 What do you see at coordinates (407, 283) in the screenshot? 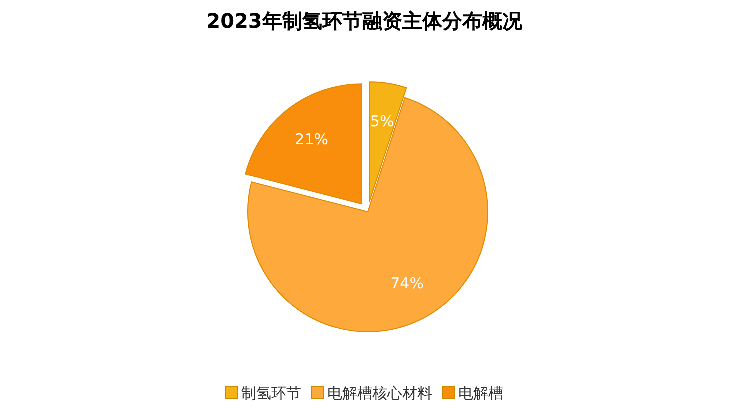
I see `data-label: 74%` at bounding box center [407, 283].